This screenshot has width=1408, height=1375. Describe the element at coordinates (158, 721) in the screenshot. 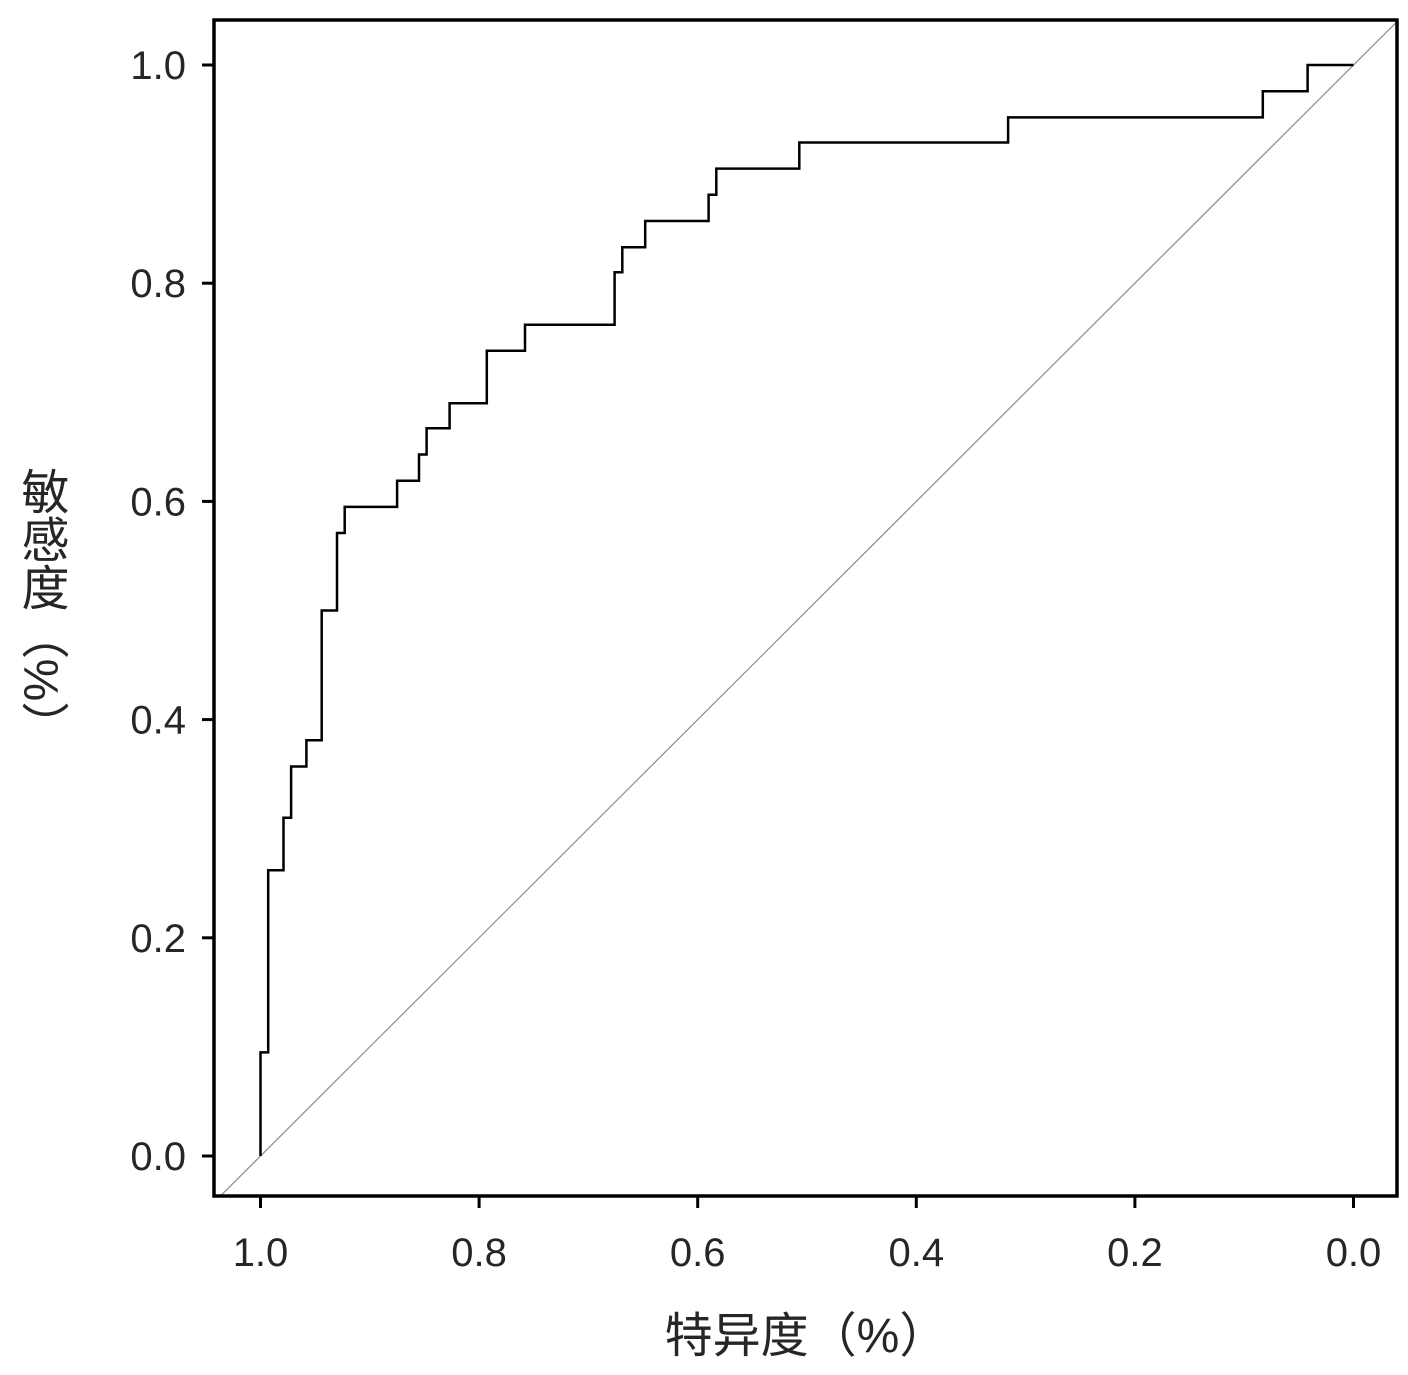

I see `y-tick-label: 0.4` at that location.